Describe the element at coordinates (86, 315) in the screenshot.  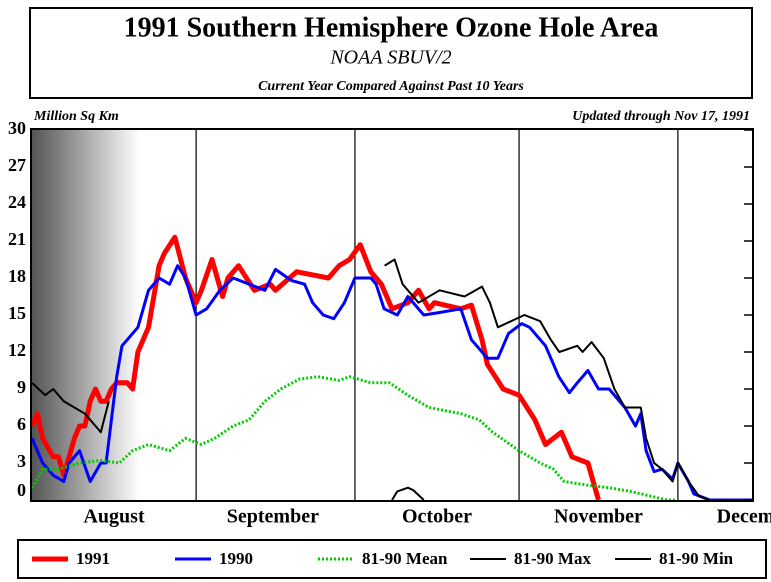
I see `shading` at that location.